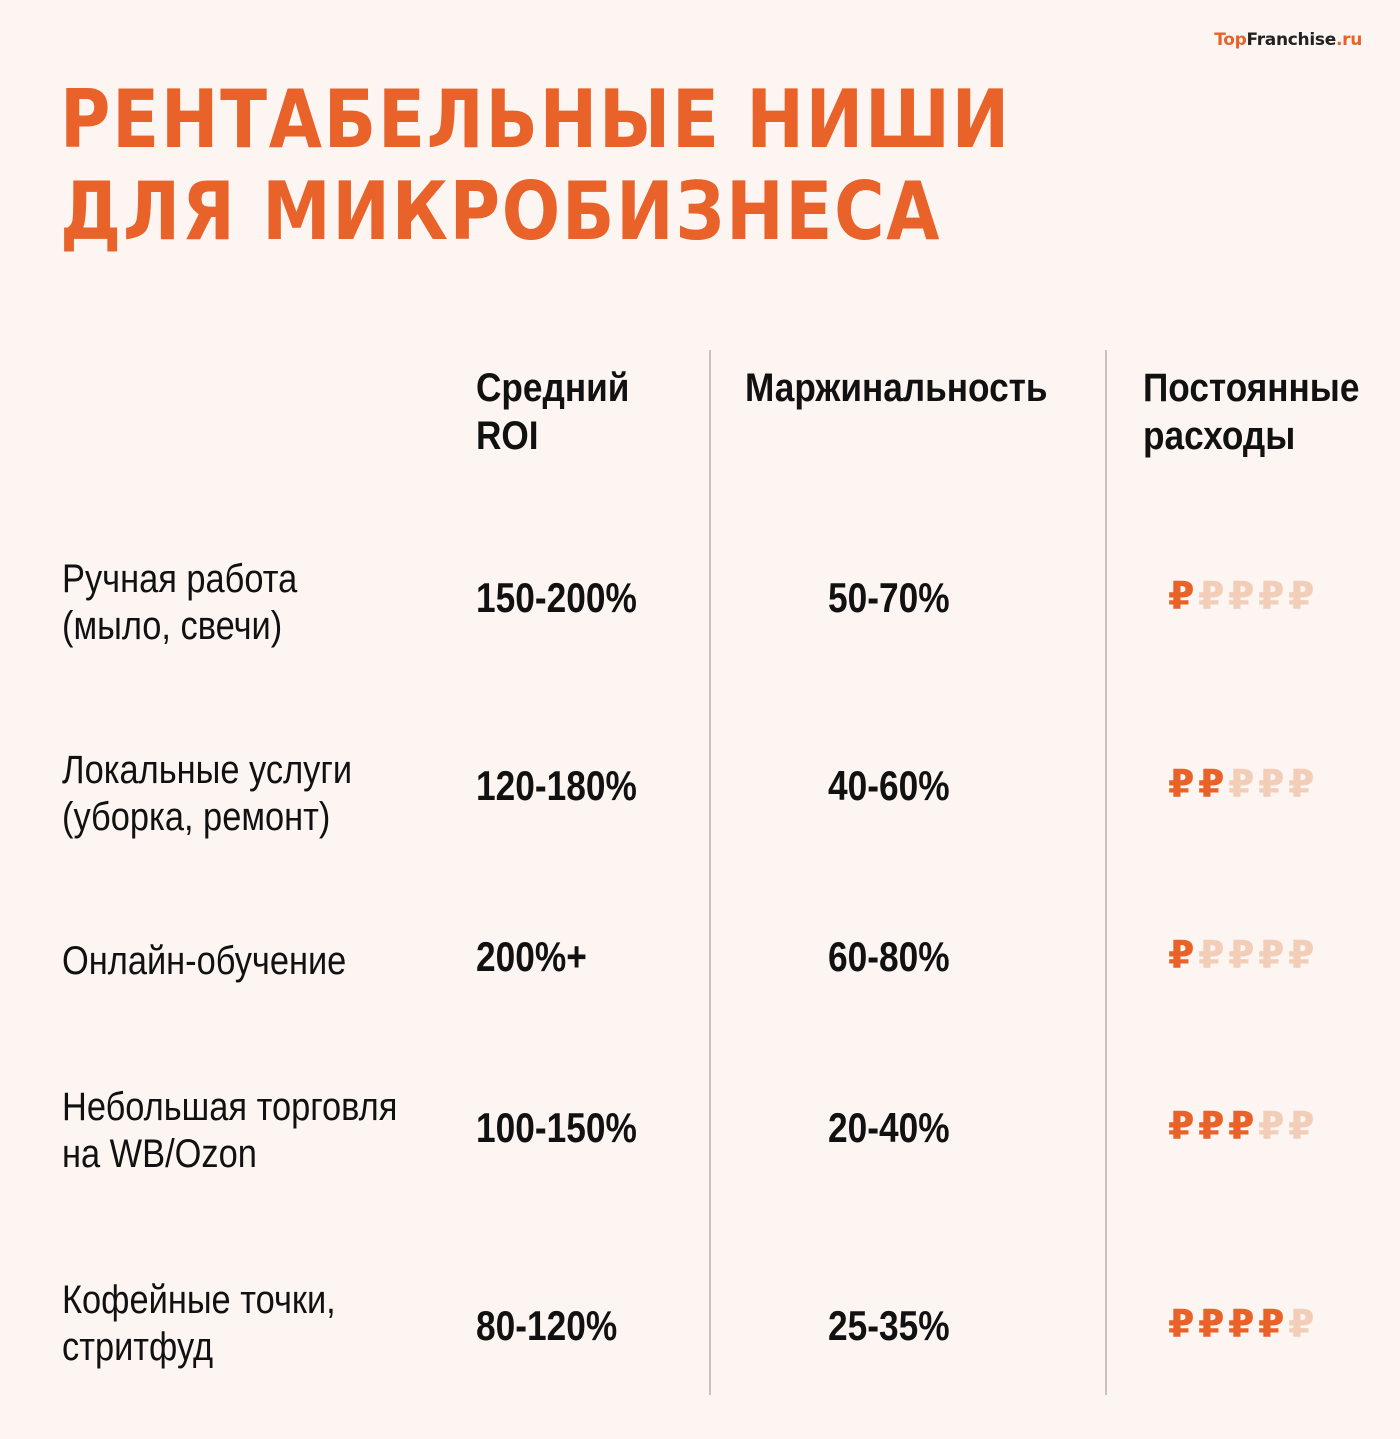 The image size is (1400, 1439). What do you see at coordinates (889, 597) in the screenshot?
I see `margin-value: 50-70%` at bounding box center [889, 597].